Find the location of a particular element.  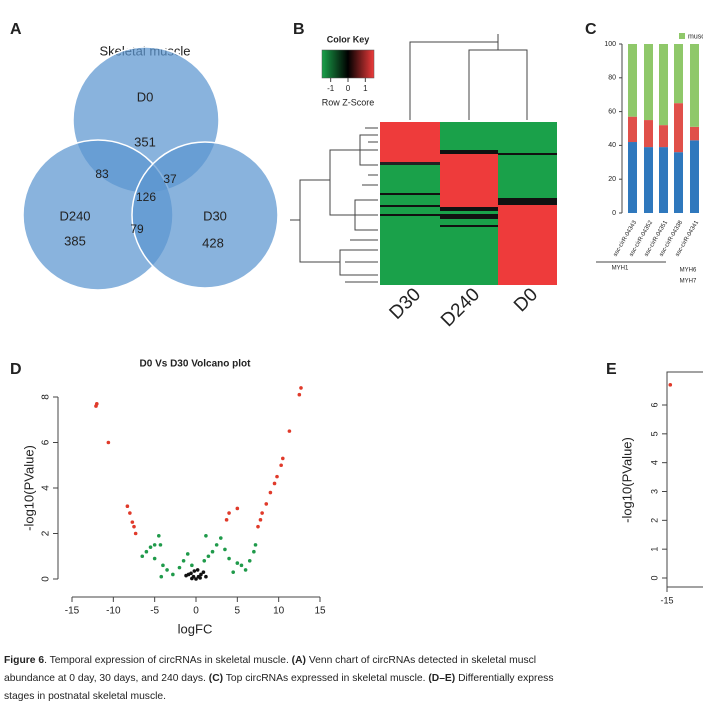

legend-swatch is located at coordinates (682, 36).